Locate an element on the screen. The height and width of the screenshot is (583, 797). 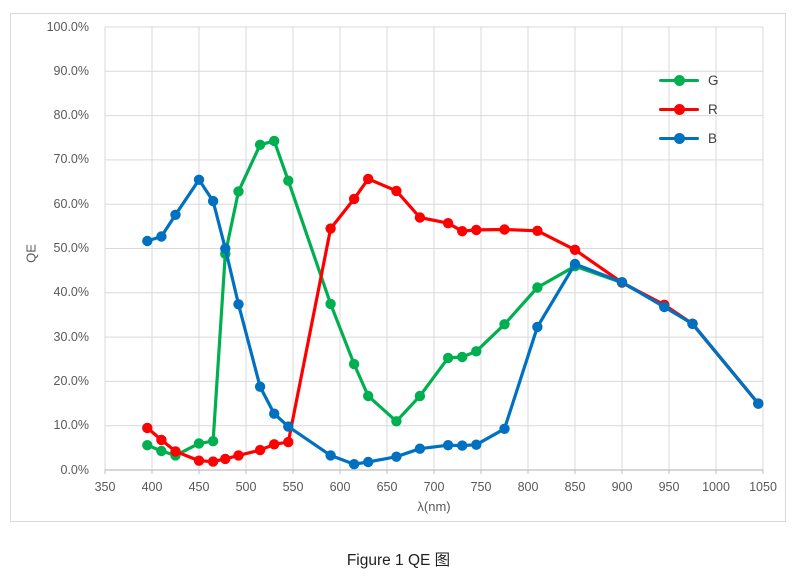
G-series-marker-icon is located at coordinates (679, 80).